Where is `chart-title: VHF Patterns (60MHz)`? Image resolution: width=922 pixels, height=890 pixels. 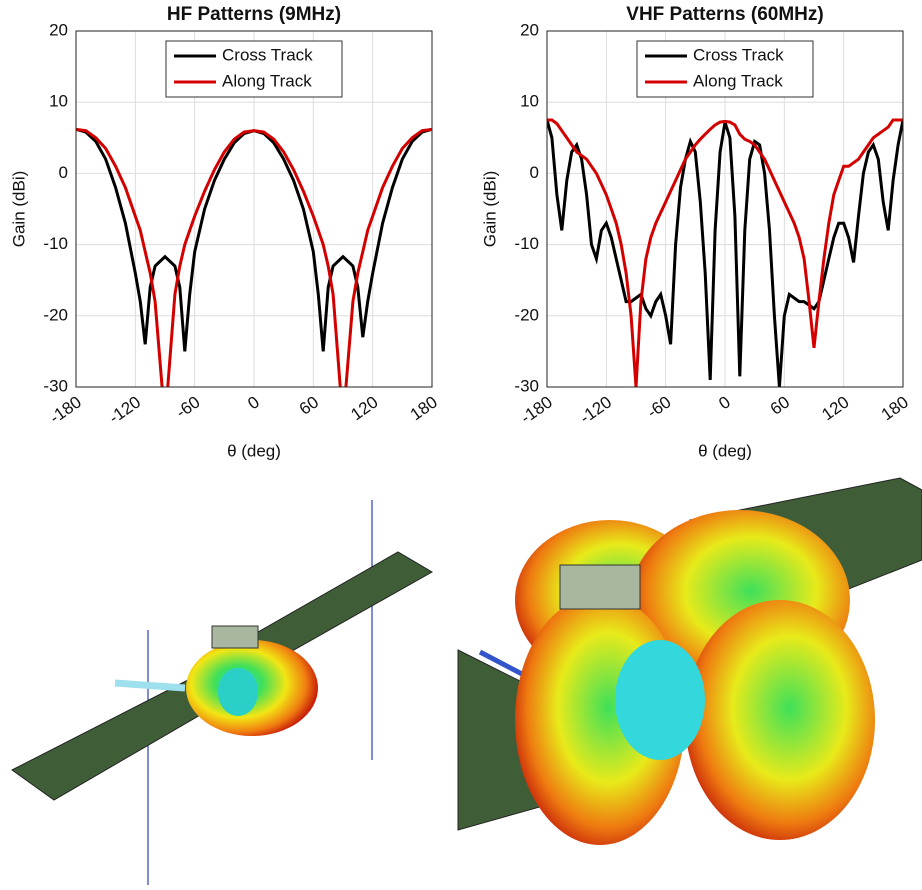 chart-title: VHF Patterns (60MHz) is located at coordinates (724, 14).